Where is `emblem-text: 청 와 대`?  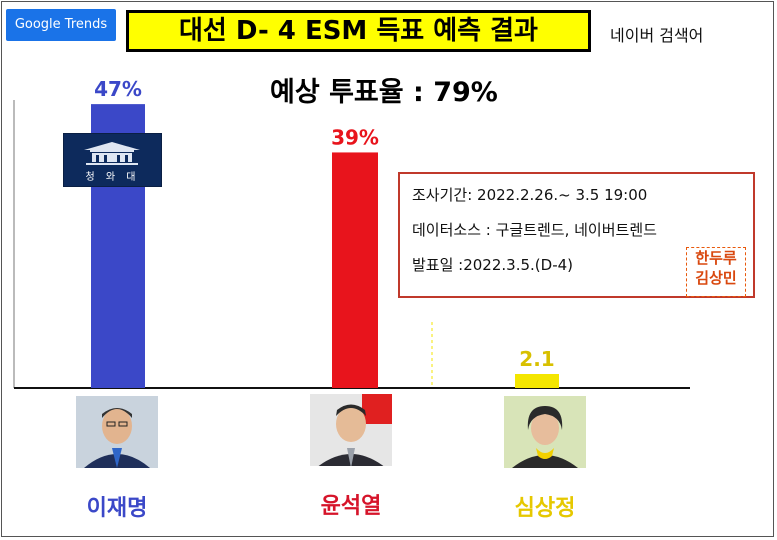
emblem-text: 청 와 대 is located at coordinates (112, 177).